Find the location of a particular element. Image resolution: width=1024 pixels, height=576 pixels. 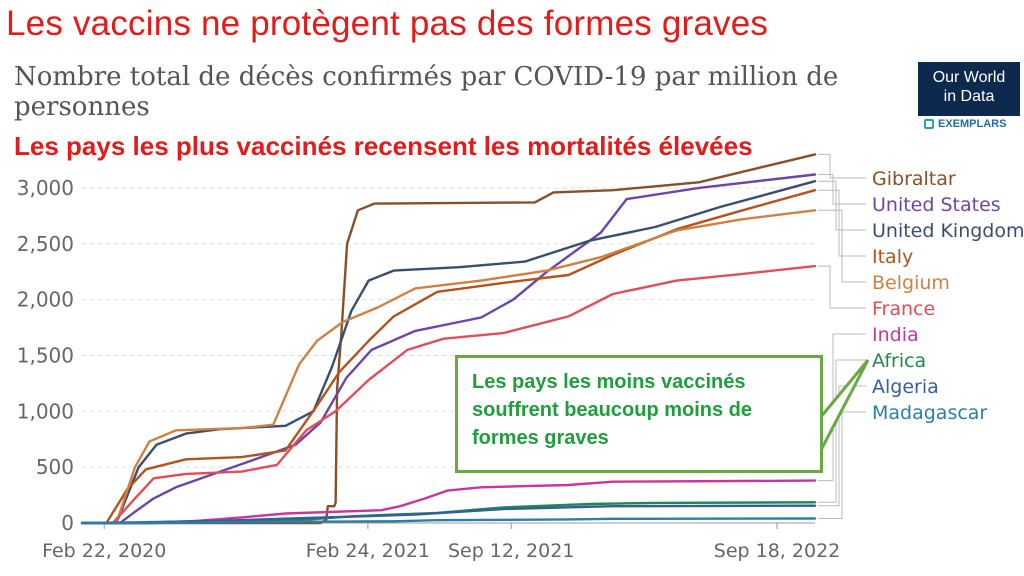

x-tick-label: Sep 18, 2022 is located at coordinates (777, 551).